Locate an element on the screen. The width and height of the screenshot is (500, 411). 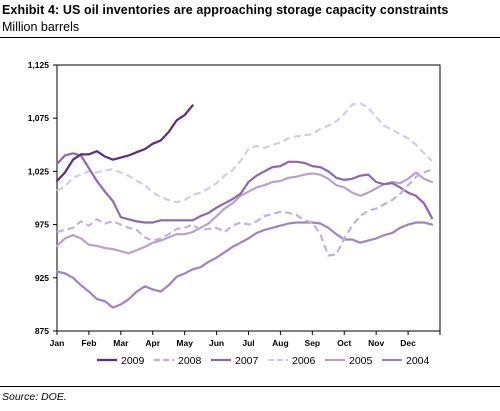
x-tick-label: May is located at coordinates (184, 343).